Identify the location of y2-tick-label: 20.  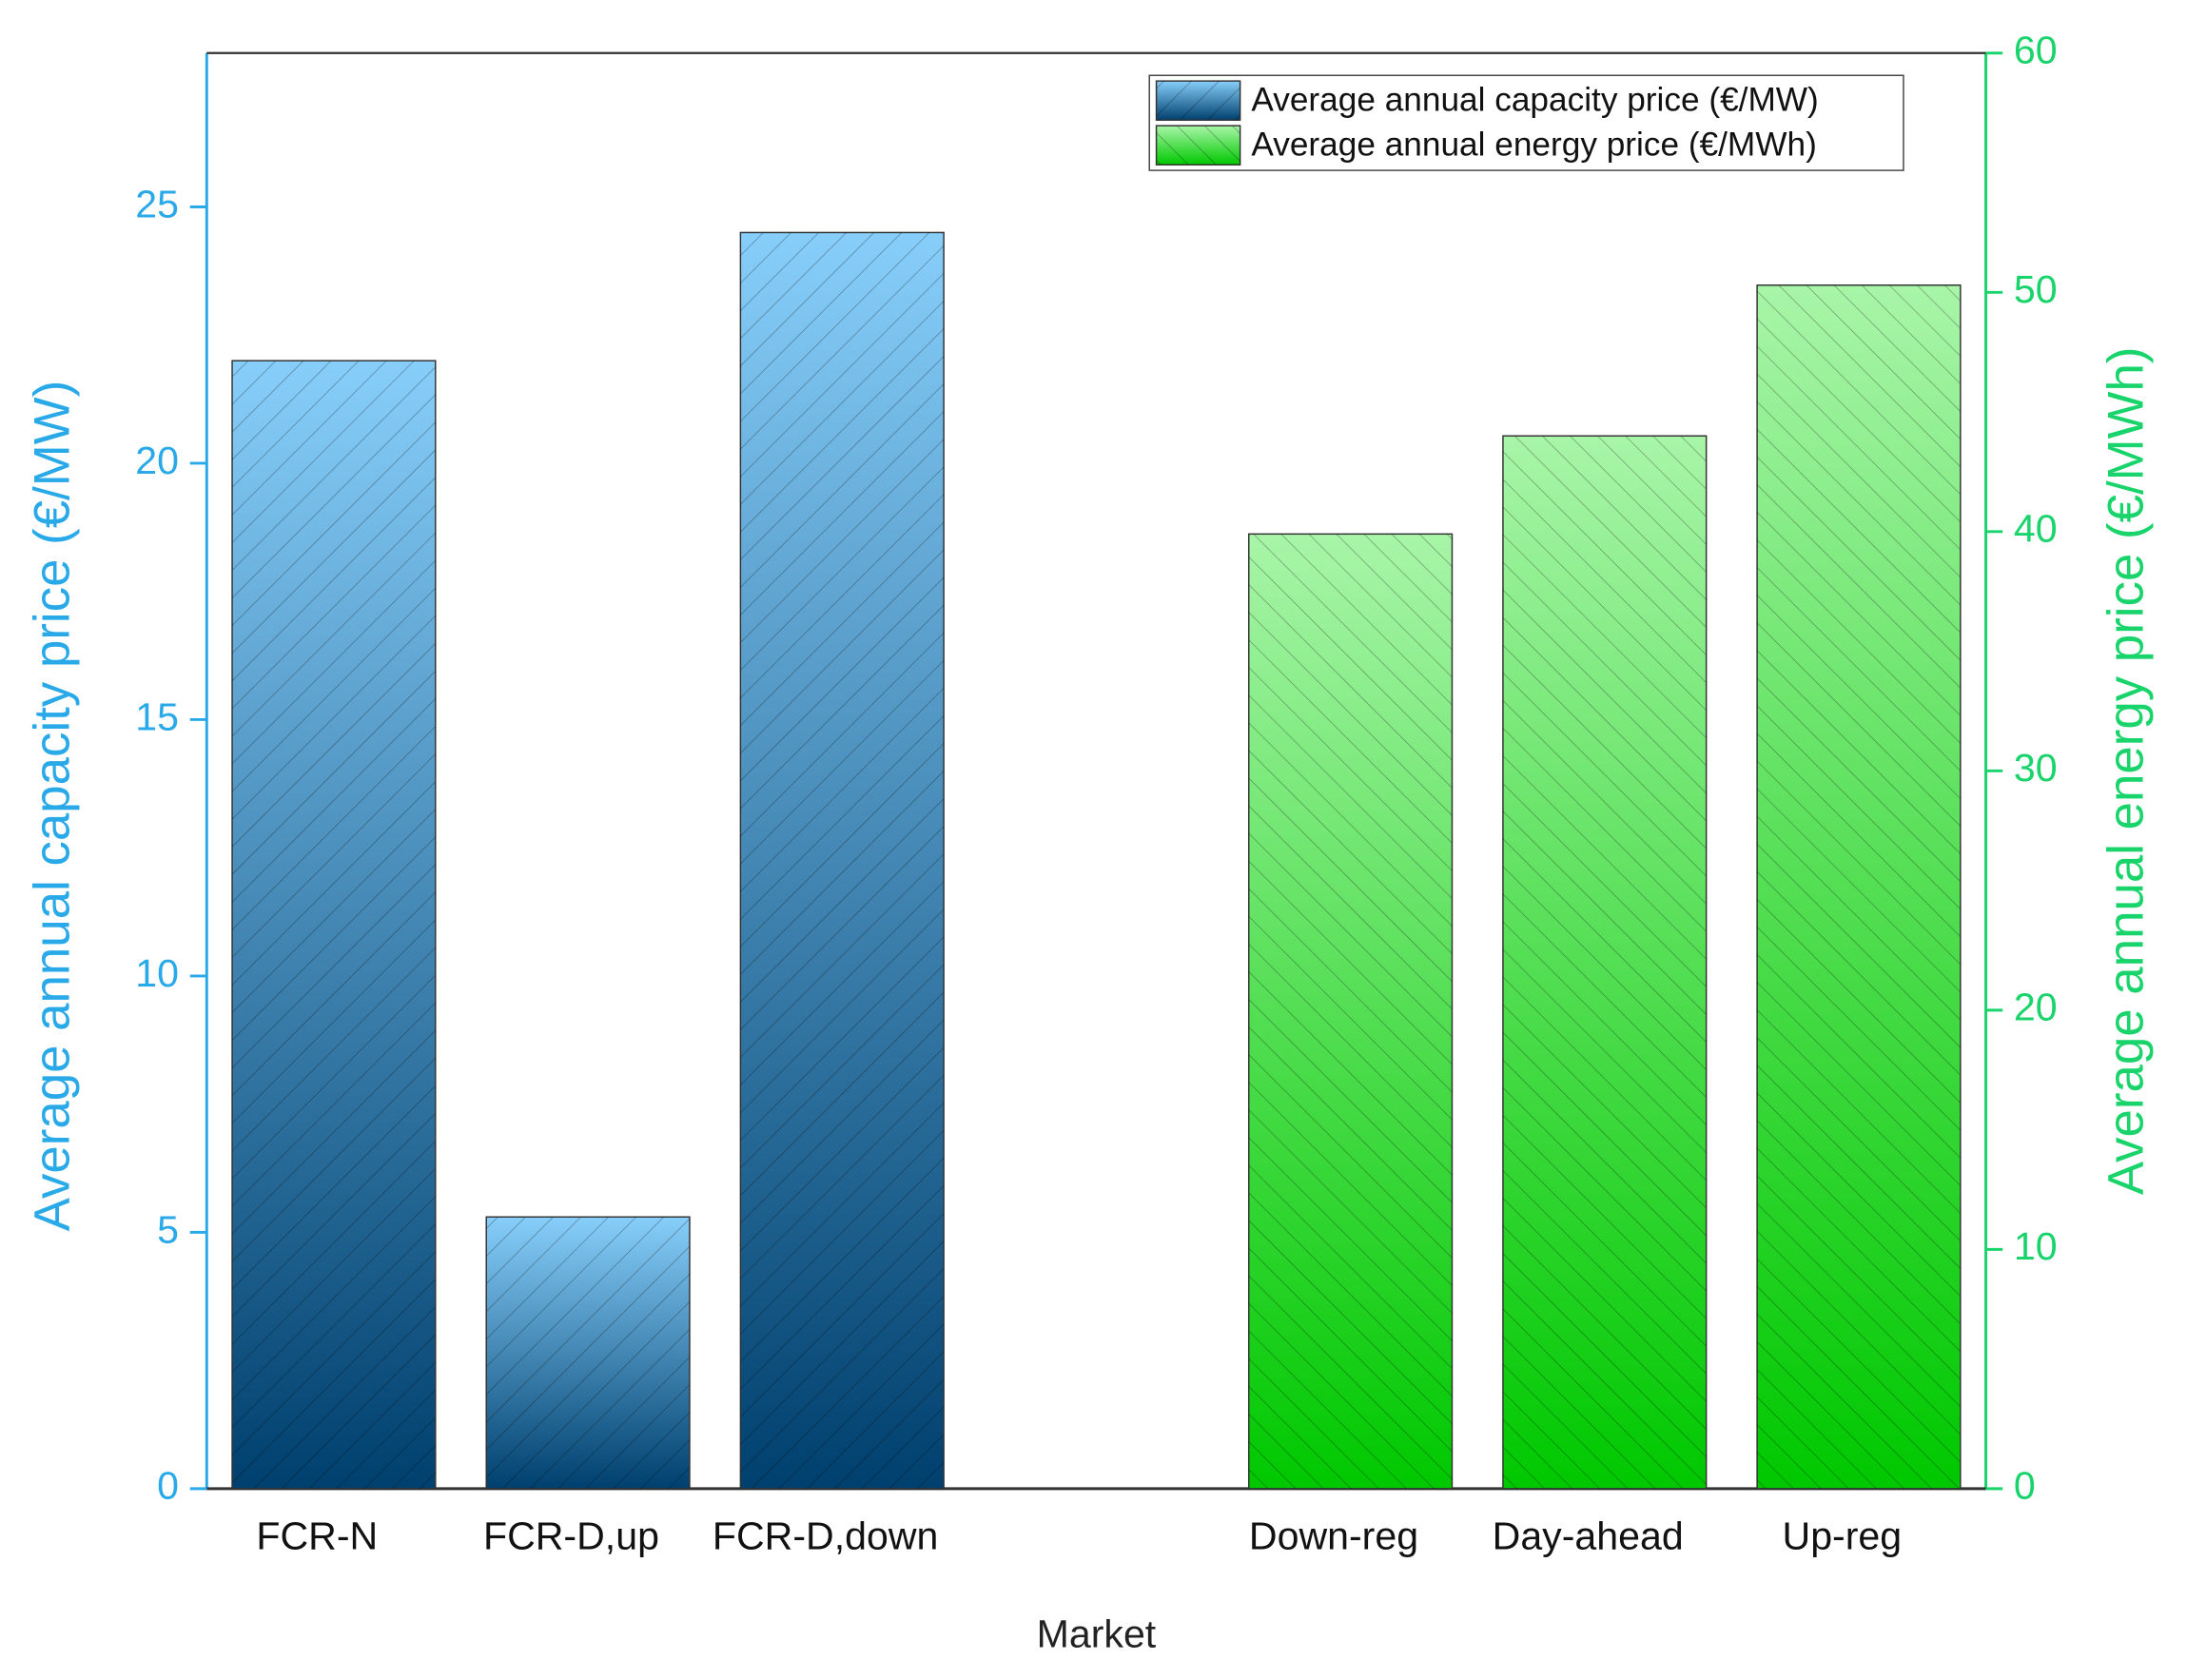
(2036, 1008).